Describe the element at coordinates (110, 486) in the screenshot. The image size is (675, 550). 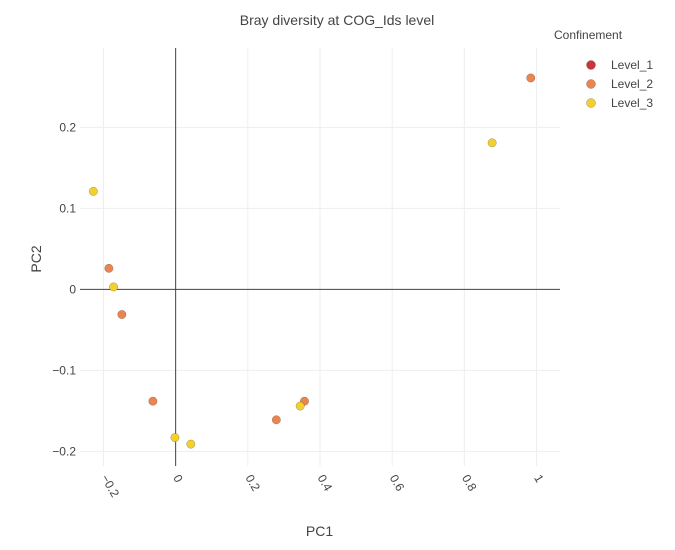
I see `x-tick-label-0: −0.2` at that location.